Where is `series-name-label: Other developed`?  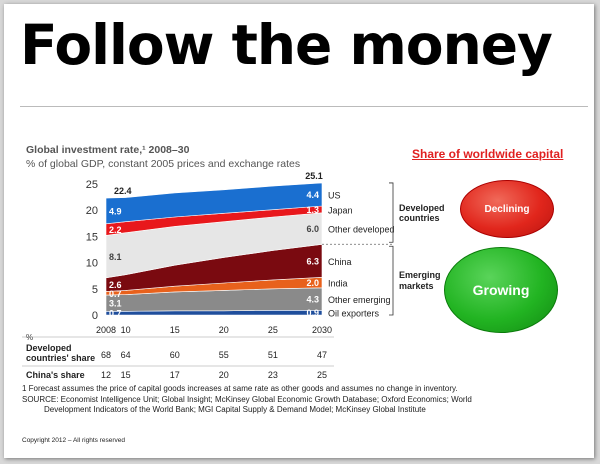
series-name-label: Other developed is located at coordinates (361, 230).